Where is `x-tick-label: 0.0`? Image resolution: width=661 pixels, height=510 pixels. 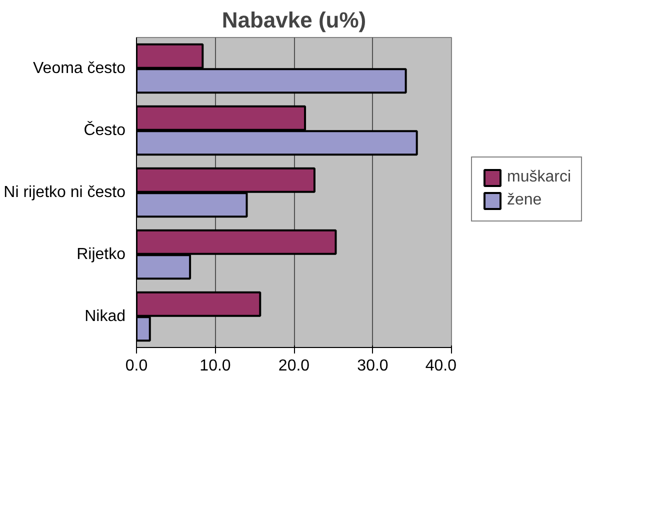 x-tick-label: 0.0 is located at coordinates (136, 366).